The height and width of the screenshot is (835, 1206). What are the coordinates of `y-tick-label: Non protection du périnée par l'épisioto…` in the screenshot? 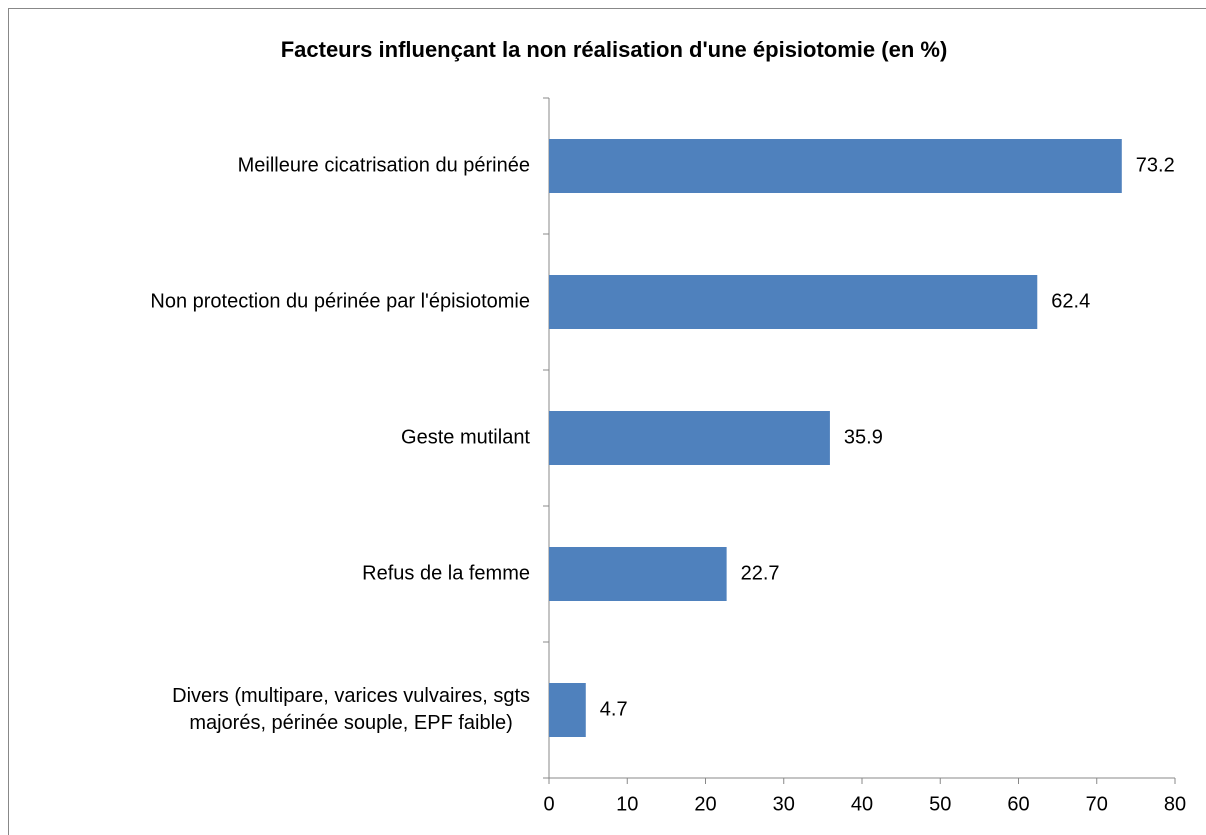 It's located at (265, 302).